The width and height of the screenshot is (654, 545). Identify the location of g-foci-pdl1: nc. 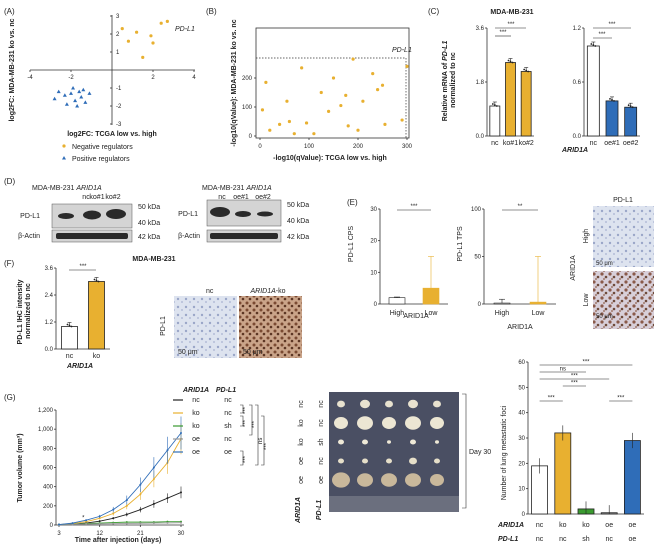
(563, 539).